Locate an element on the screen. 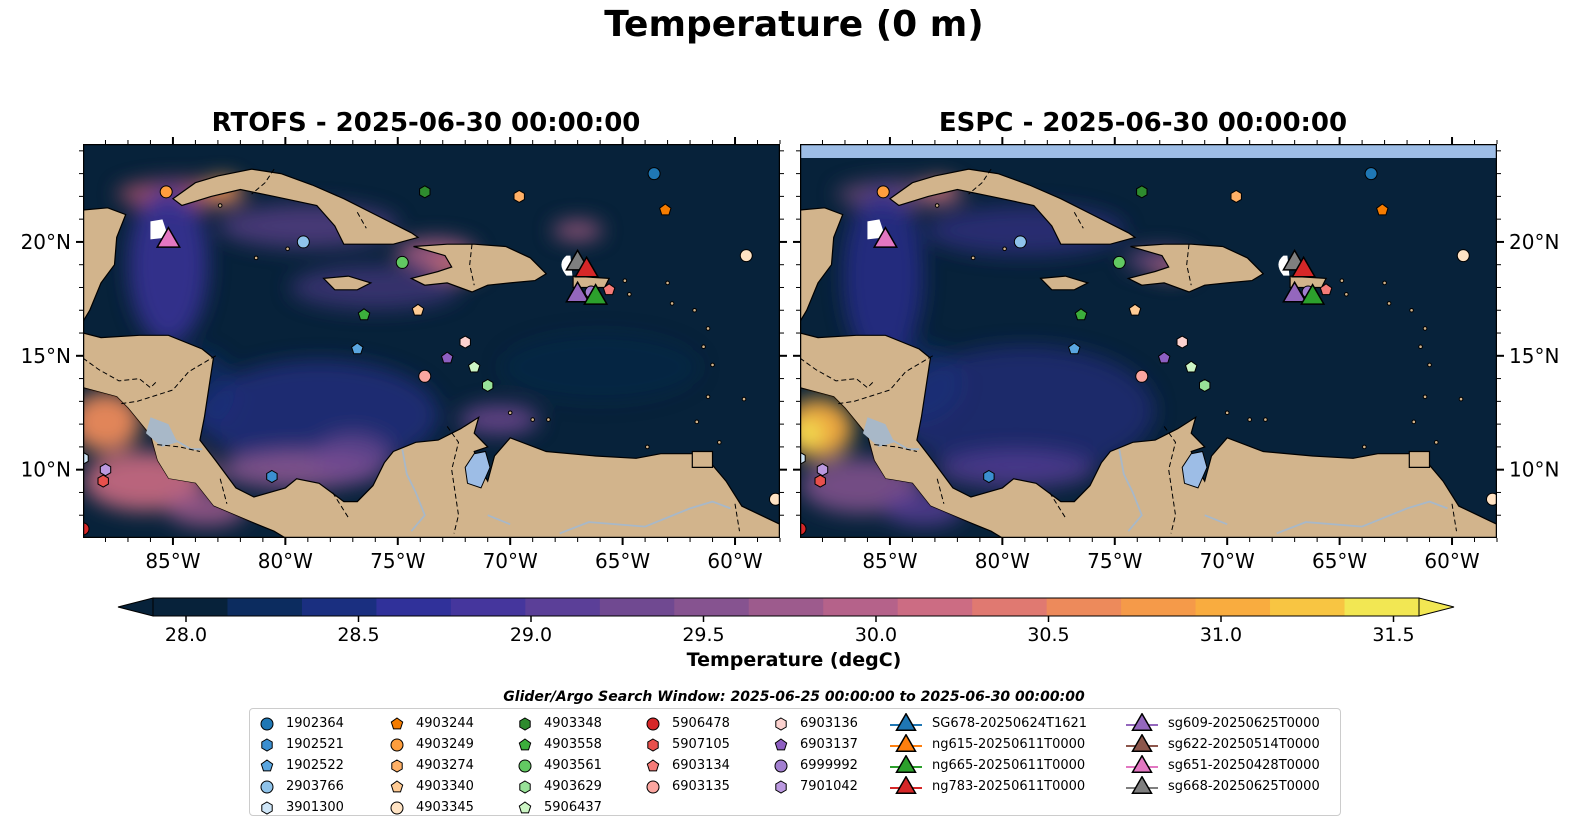  colorbar-extend-low is located at coordinates (135, 607).